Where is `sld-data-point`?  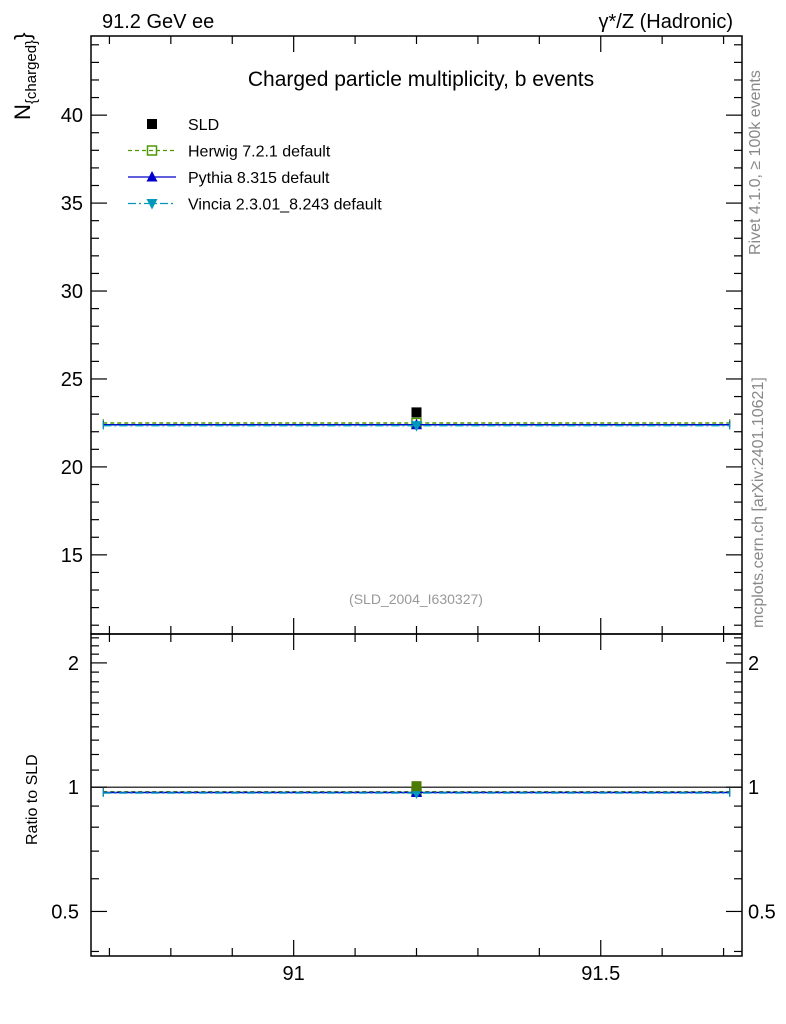 sld-data-point is located at coordinates (416, 412).